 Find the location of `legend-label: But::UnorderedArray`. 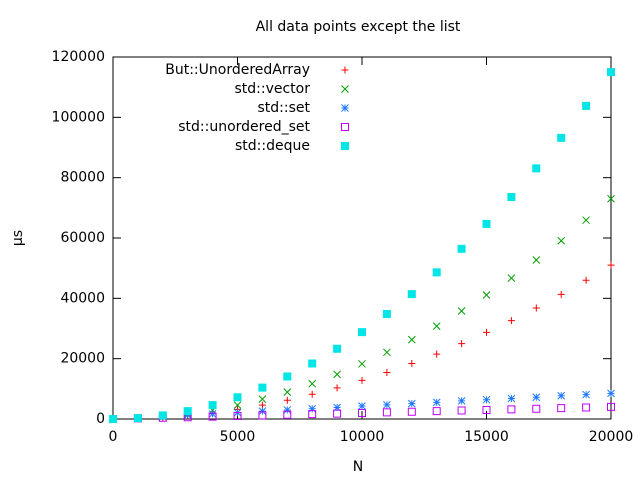

legend-label: But::UnorderedArray is located at coordinates (237, 70).